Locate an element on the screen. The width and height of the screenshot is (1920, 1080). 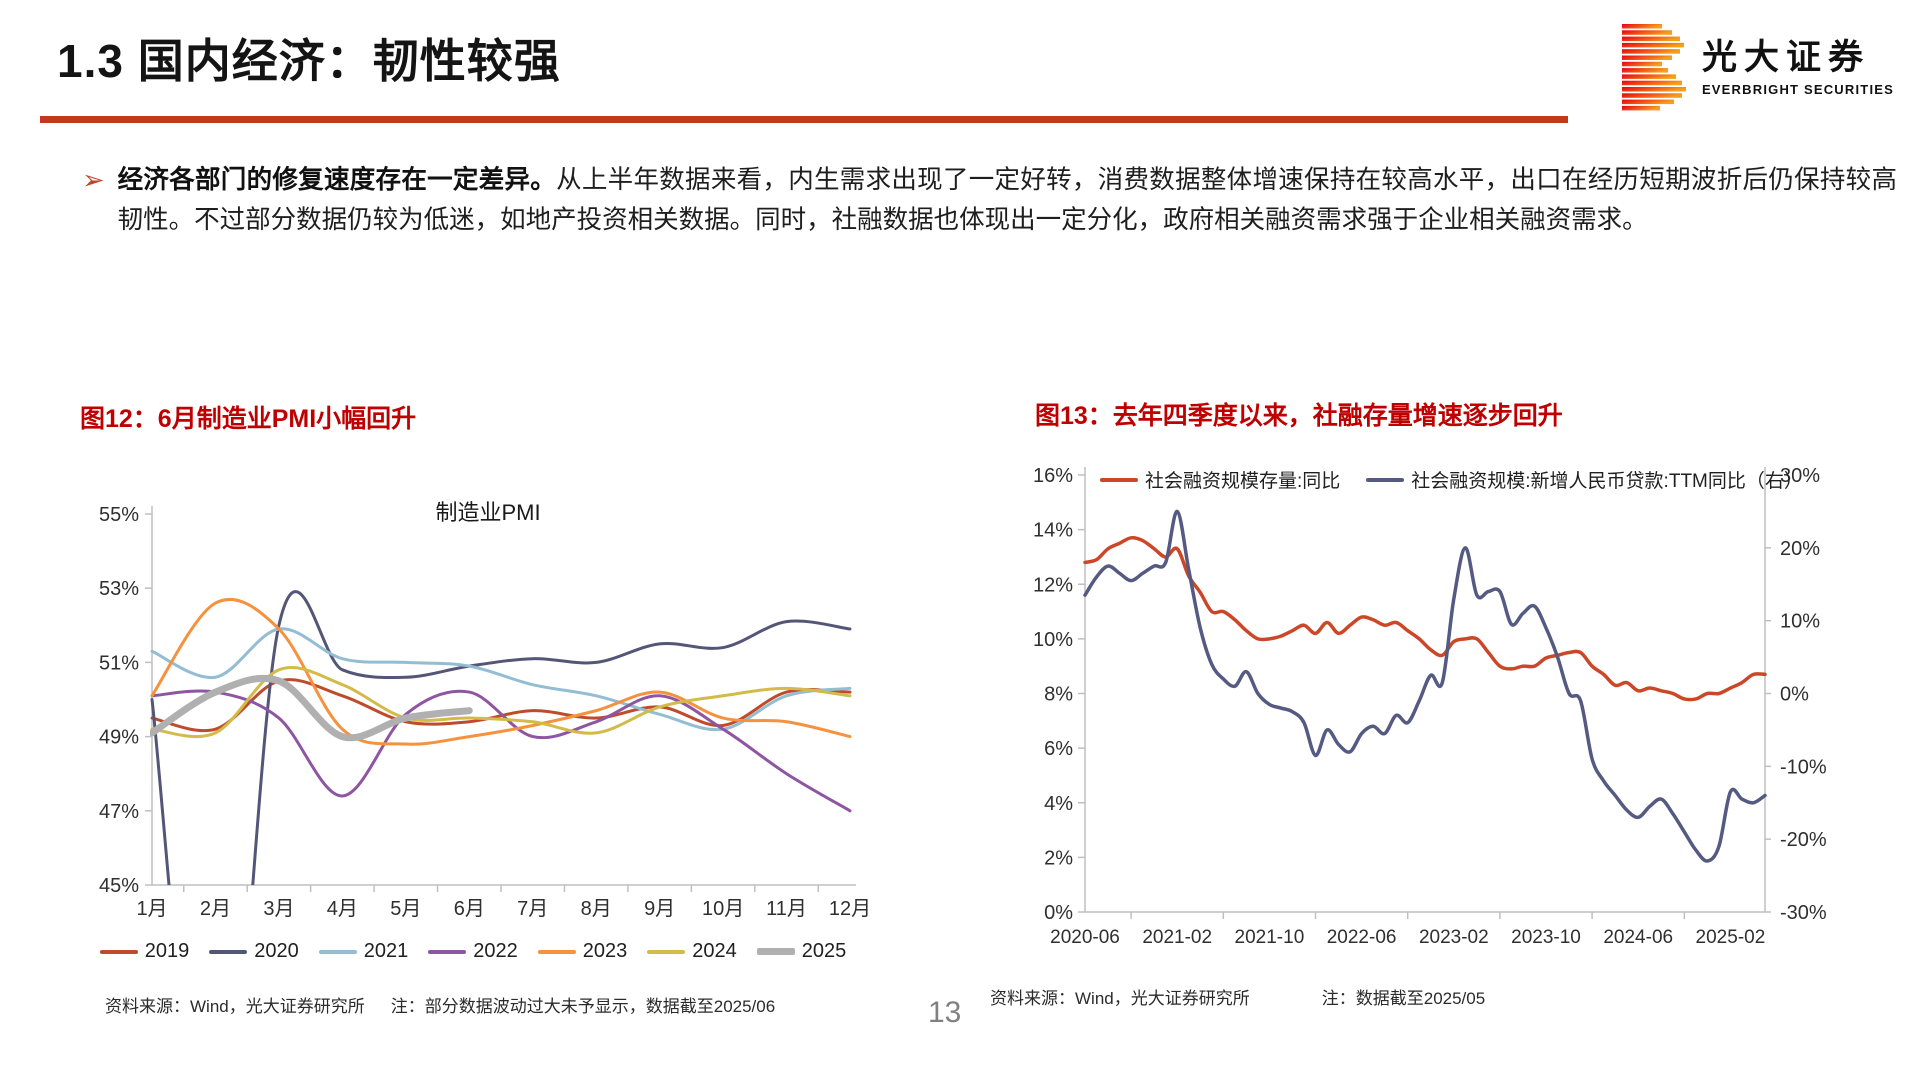
fig12-legend-label: 2024 is located at coordinates (714, 951).